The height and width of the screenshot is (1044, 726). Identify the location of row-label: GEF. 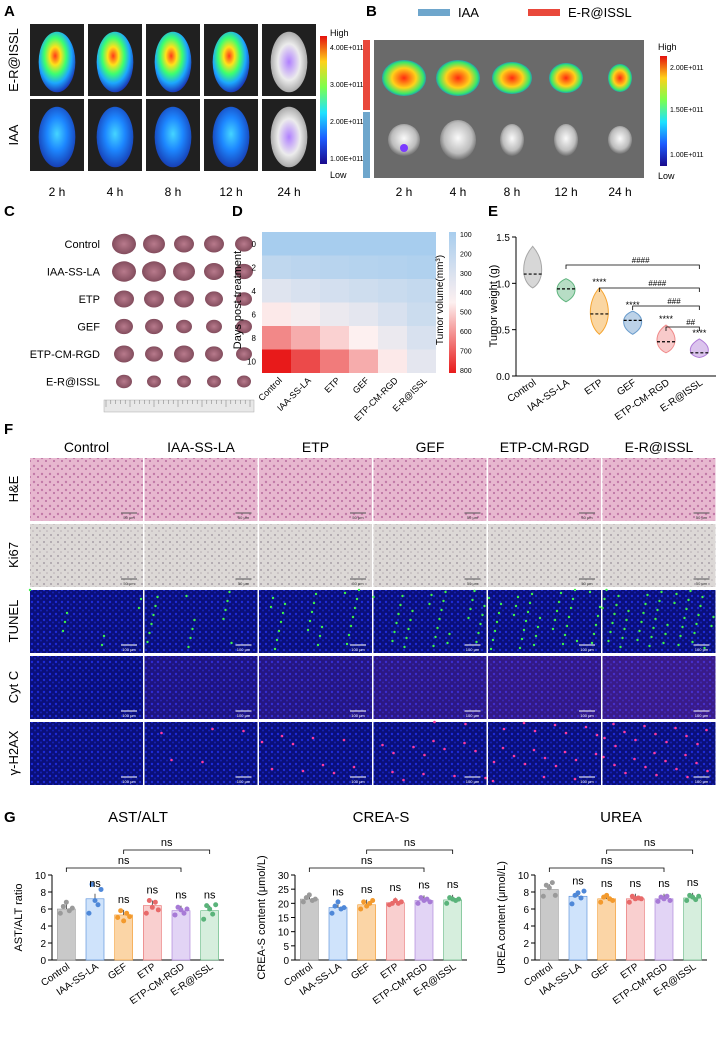
(88, 328).